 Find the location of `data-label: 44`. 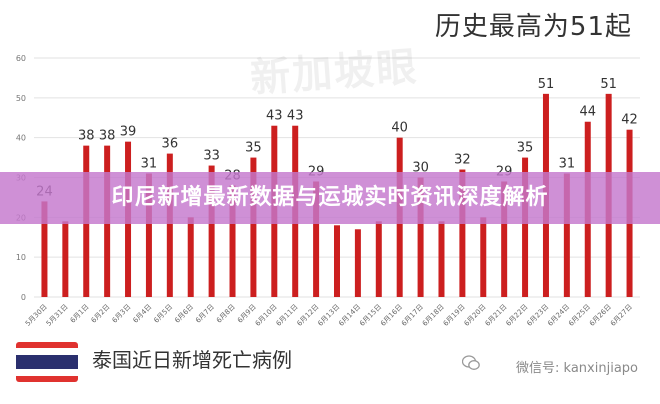

data-label: 44 is located at coordinates (587, 112).